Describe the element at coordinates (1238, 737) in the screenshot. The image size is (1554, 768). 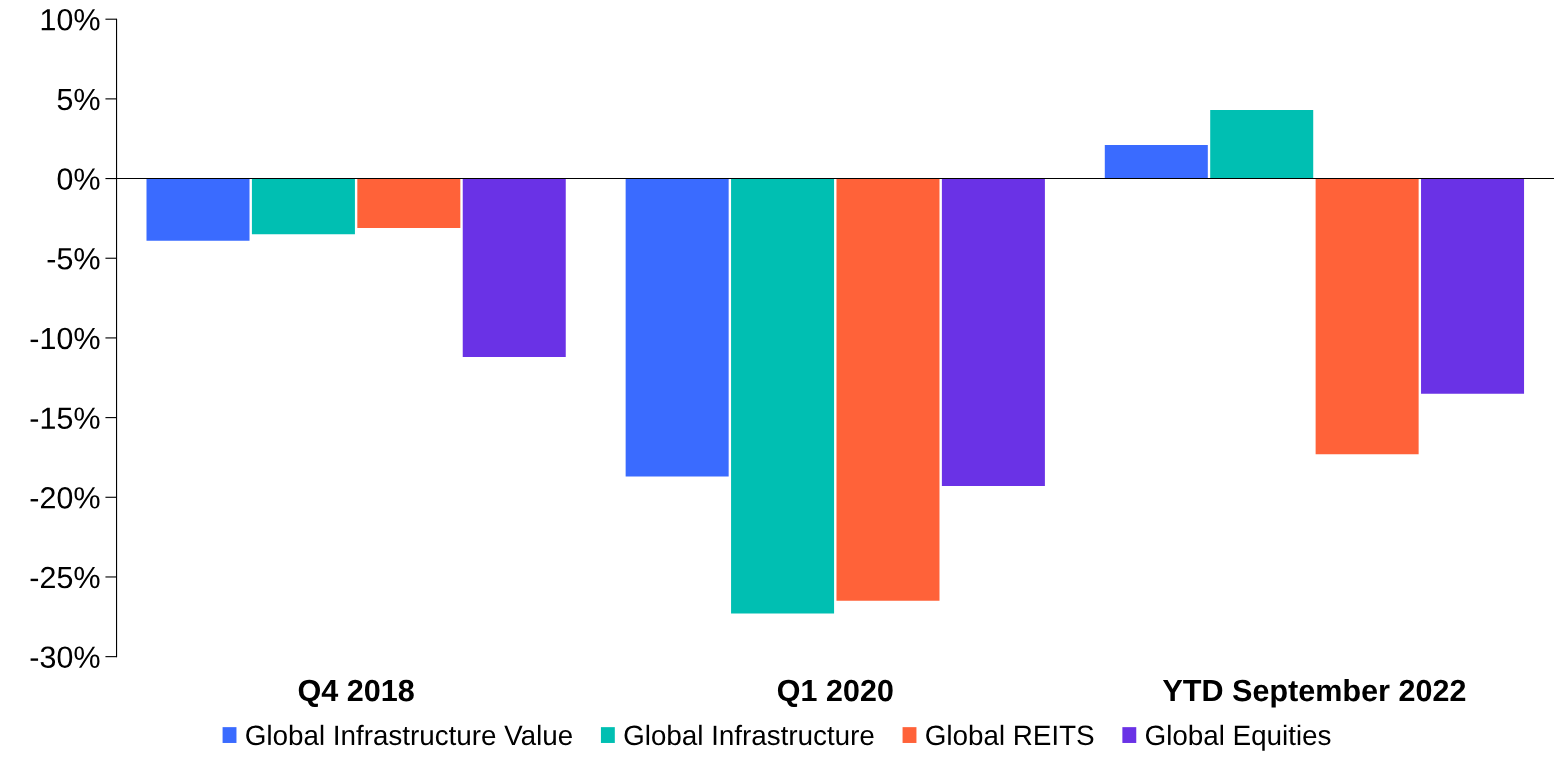
I see `legend-label: Global Equities` at that location.